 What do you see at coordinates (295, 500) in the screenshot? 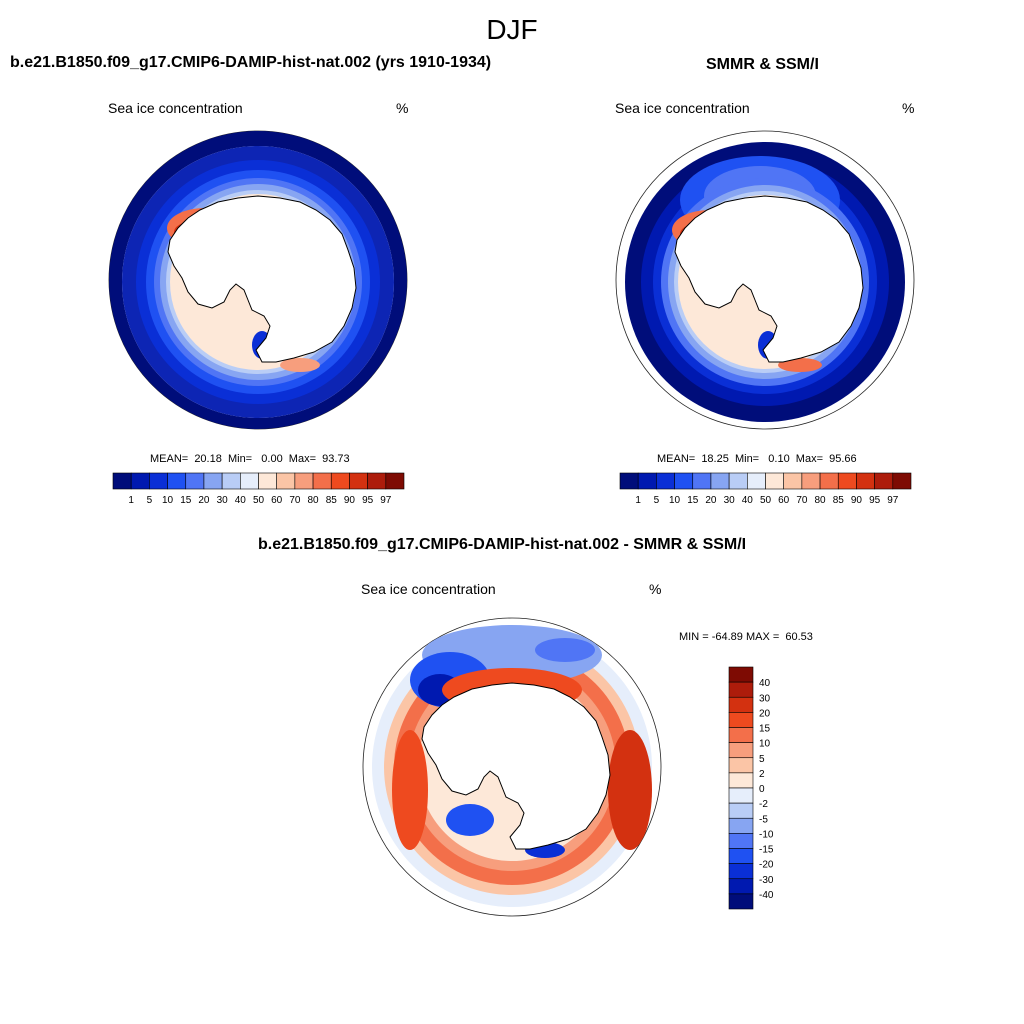
I see `panel-1-colorbar-tick-label: 70` at bounding box center [295, 500].